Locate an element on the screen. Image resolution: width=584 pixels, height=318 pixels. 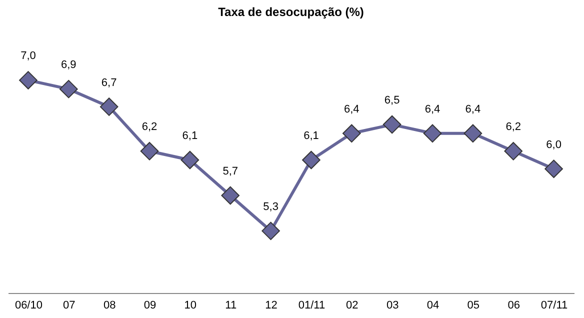
x-tick-label: 08 is located at coordinates (109, 306).